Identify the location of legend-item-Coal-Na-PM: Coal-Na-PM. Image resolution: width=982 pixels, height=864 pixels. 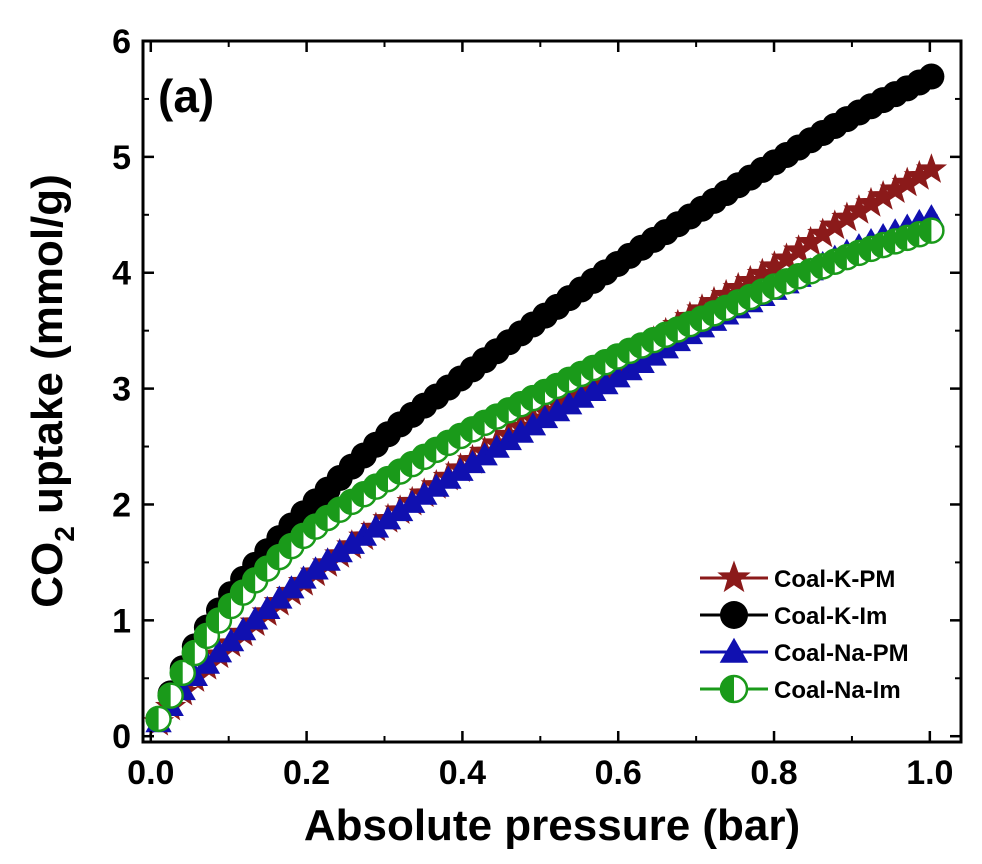
(804, 652).